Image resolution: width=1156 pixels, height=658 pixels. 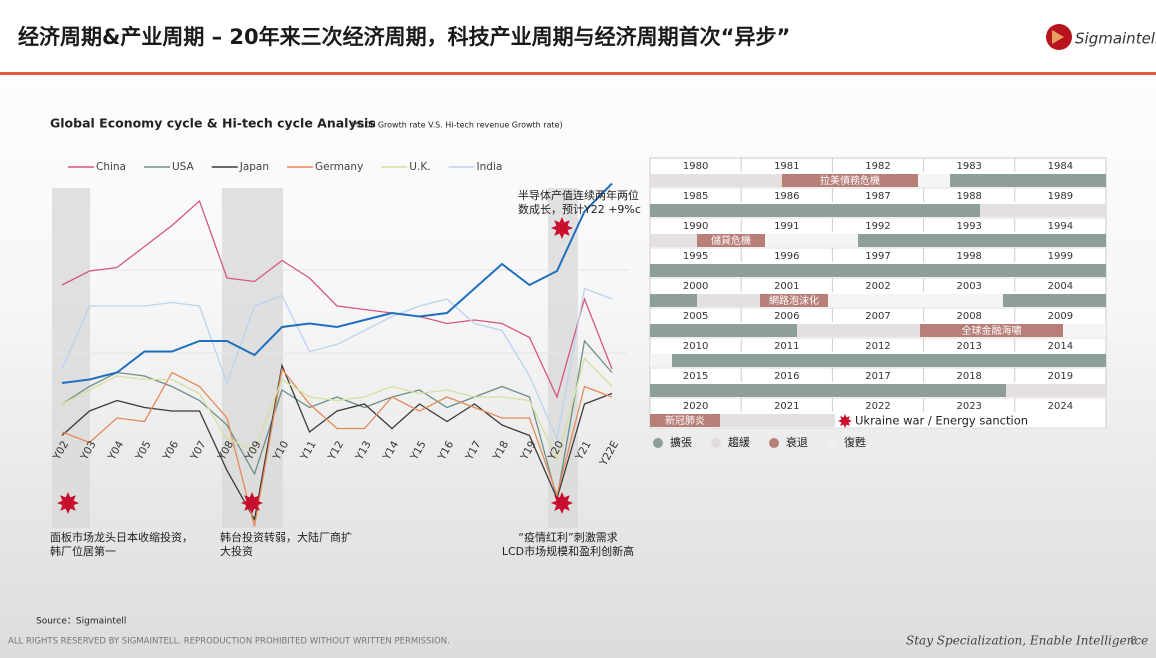 What do you see at coordinates (695, 286) in the screenshot?
I see `year-label: 2000` at bounding box center [695, 286].